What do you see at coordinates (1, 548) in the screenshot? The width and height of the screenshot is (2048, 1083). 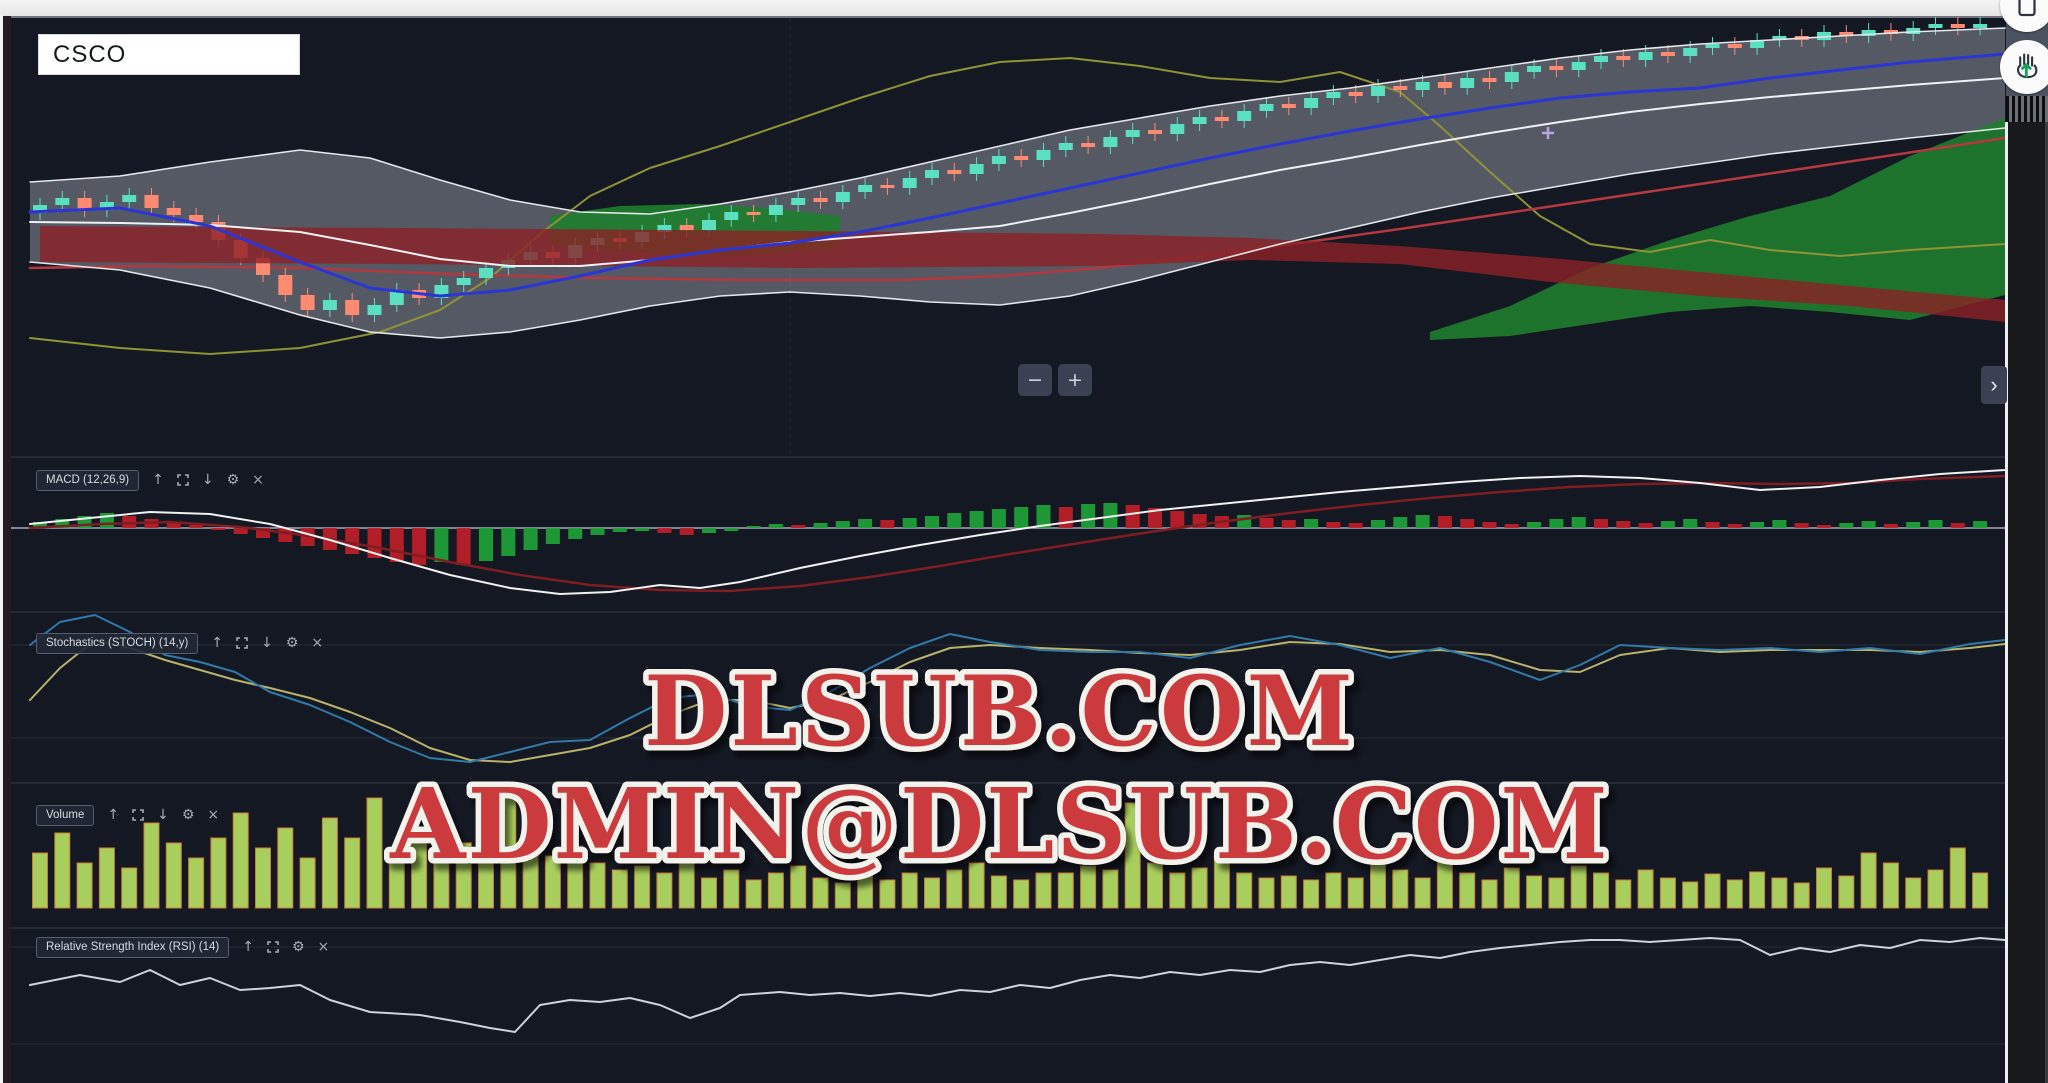 I see `left-edge-highlight` at bounding box center [1, 548].